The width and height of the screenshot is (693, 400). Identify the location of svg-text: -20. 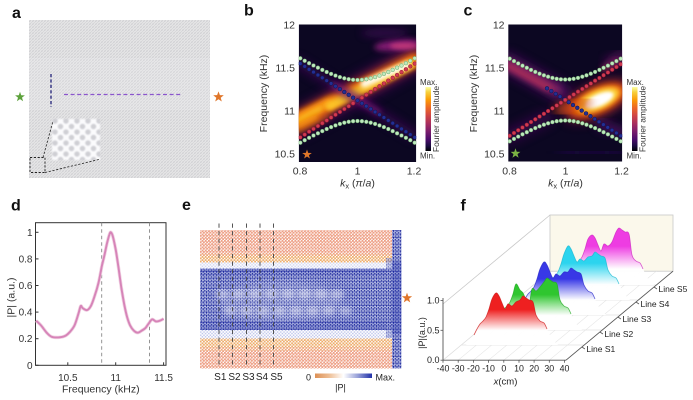
(473, 369).